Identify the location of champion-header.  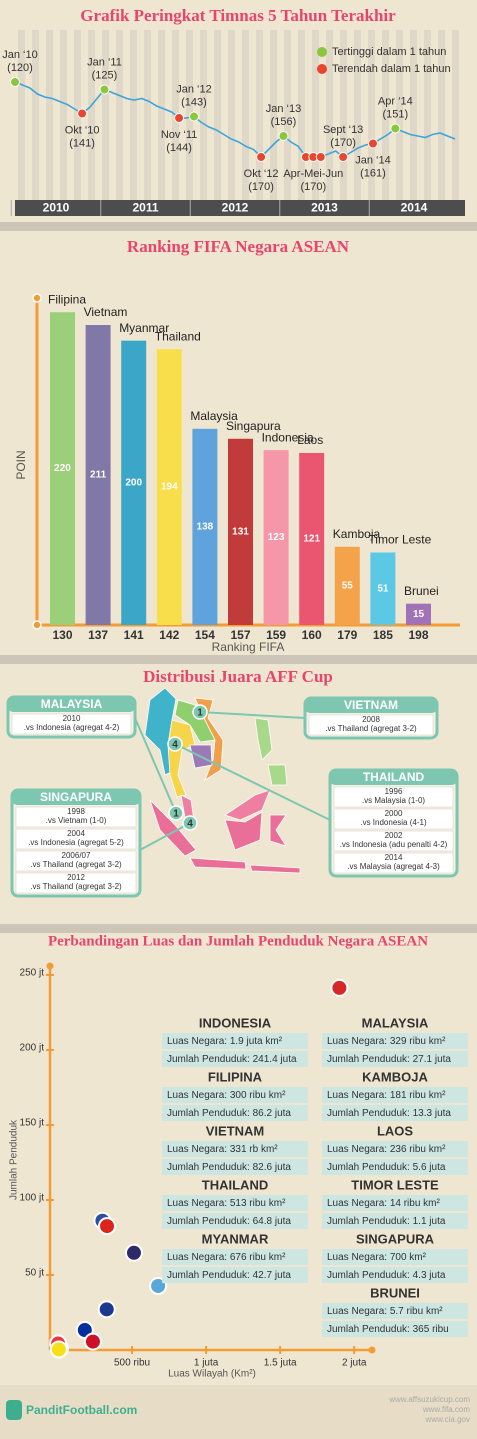
(76, 797).